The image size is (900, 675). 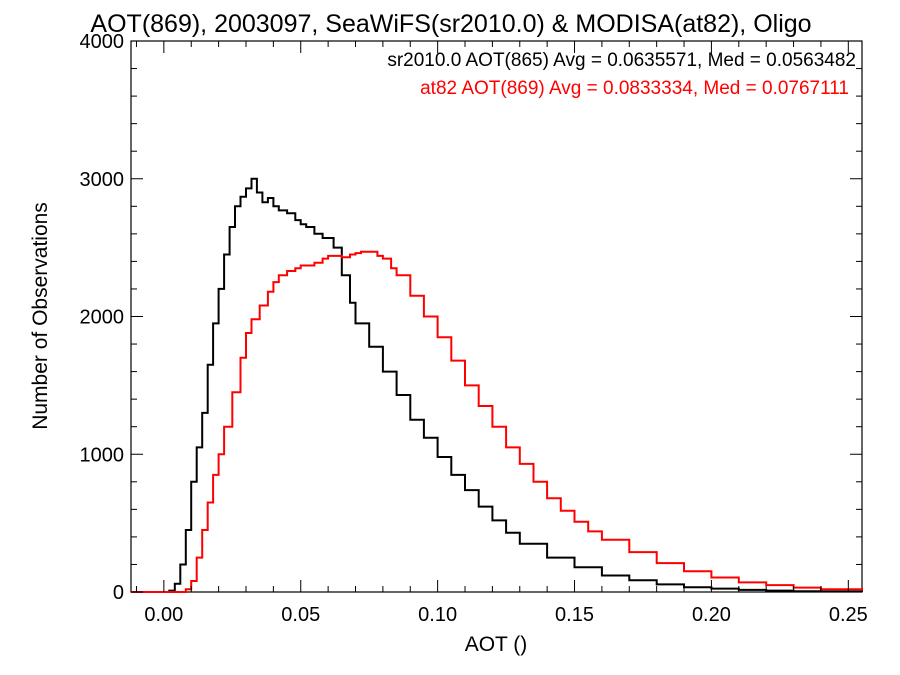 What do you see at coordinates (437, 615) in the screenshot?
I see `x-tick-label: 0.10` at bounding box center [437, 615].